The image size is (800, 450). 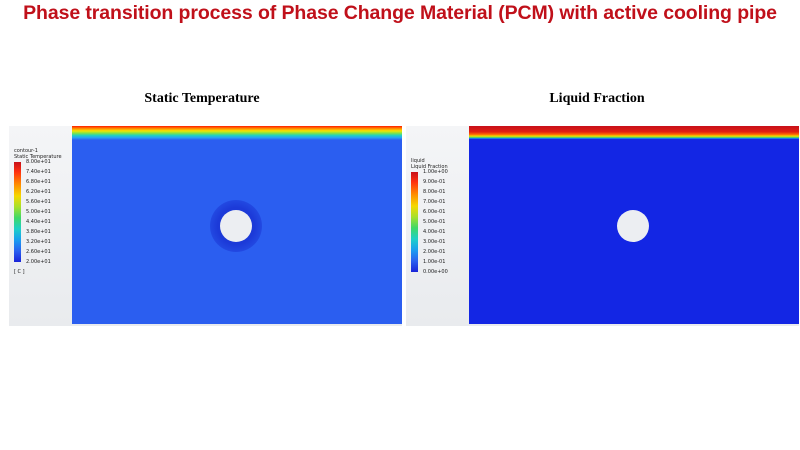 What do you see at coordinates (434, 242) in the screenshot?
I see `legend-tick-label: 3.00e-01` at bounding box center [434, 242].